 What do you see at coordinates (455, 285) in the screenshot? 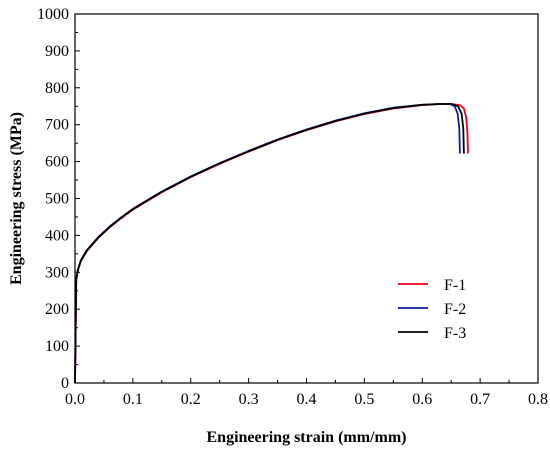
I see `legend-label: F-1` at bounding box center [455, 285].